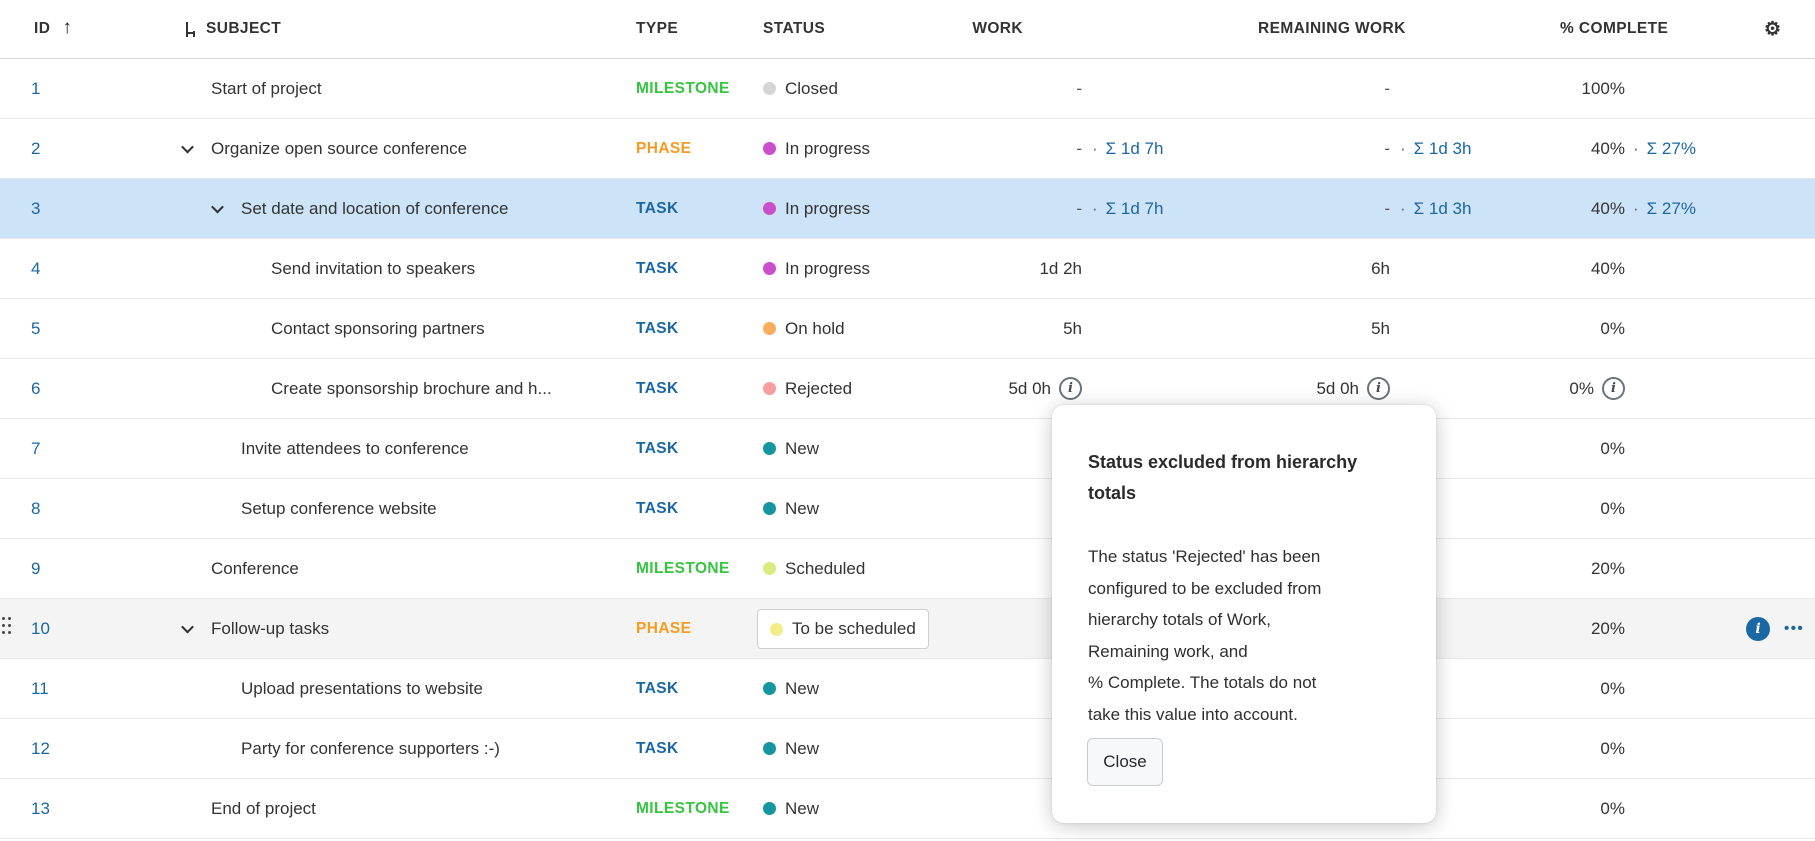 The image size is (1815, 841). I want to click on subject-cell: Contact sponsoring partners, so click(378, 328).